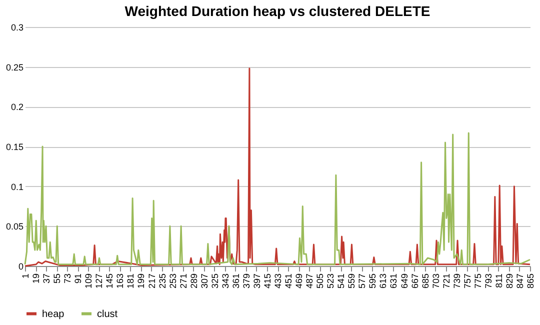  I want to click on legend-label: heap, so click(53, 314).